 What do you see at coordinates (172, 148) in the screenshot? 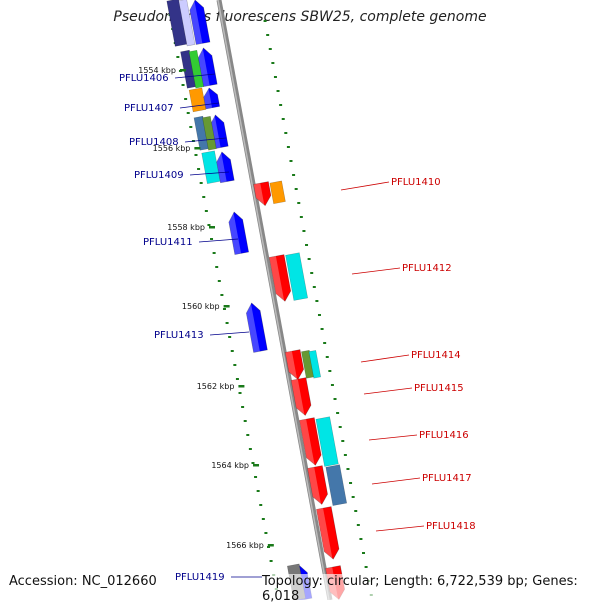
I see `kbp-label: 1556 kbp` at bounding box center [172, 148].